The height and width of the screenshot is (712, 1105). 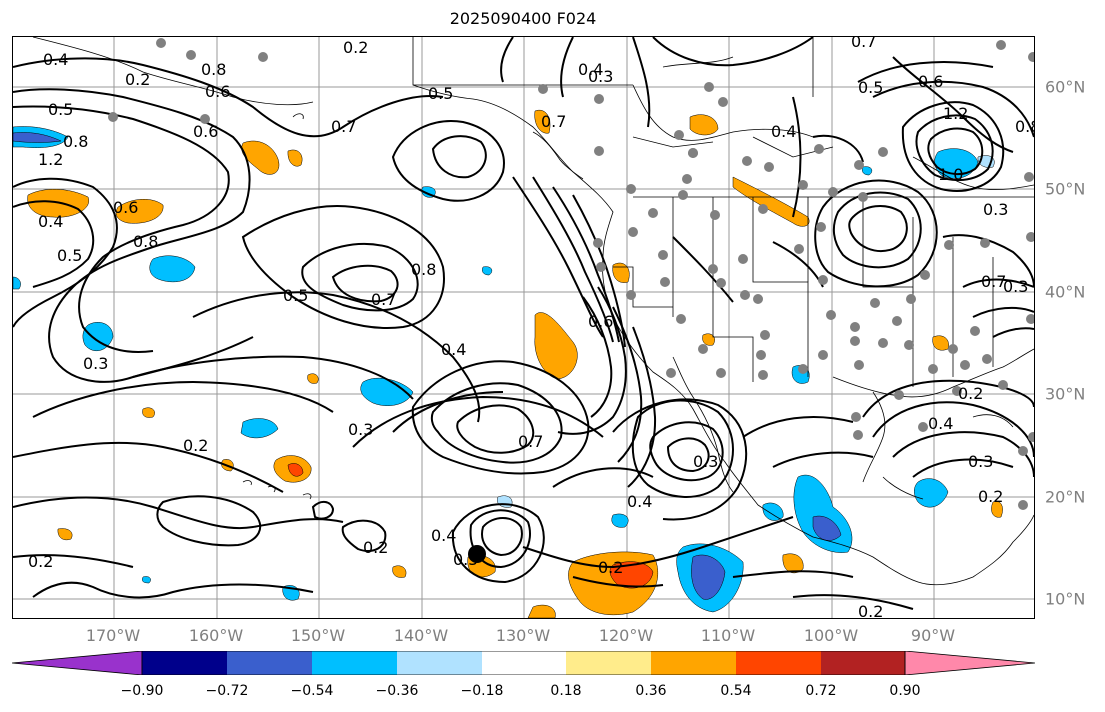 I want to click on colorbar-extend-high, so click(x=969, y=663).